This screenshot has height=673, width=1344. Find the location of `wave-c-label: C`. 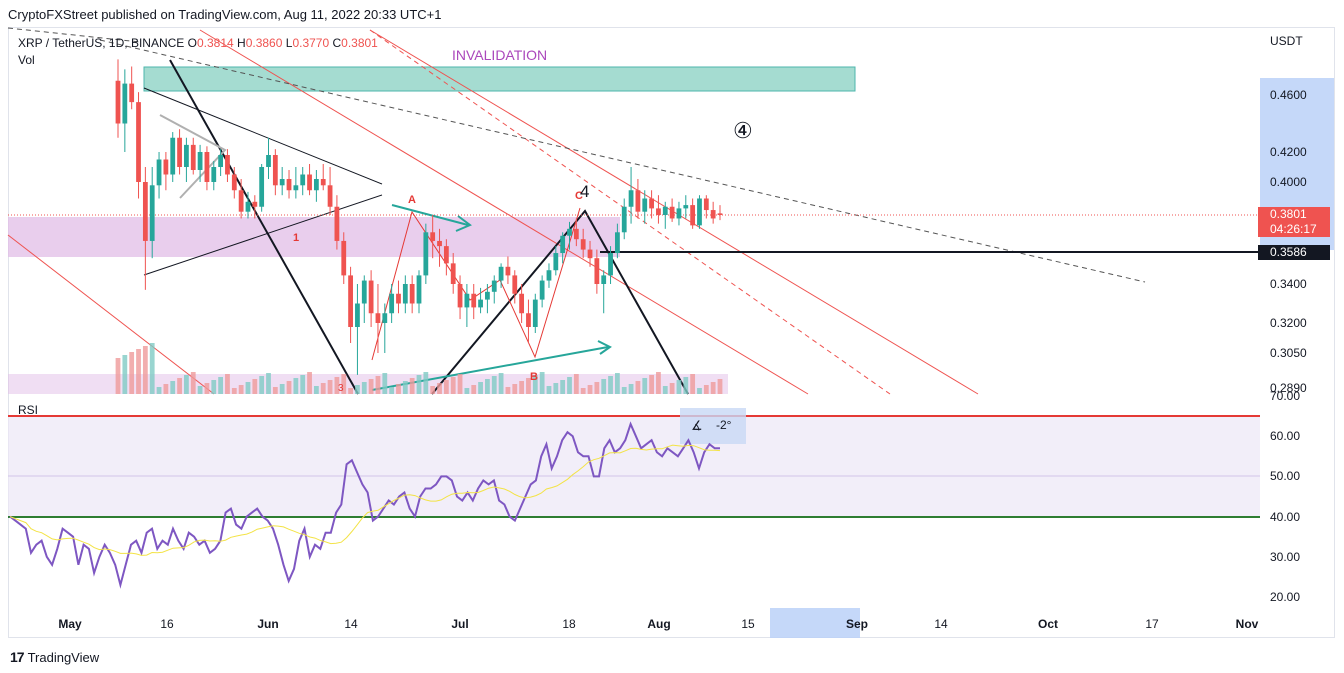

wave-c-label: C is located at coordinates (579, 196).